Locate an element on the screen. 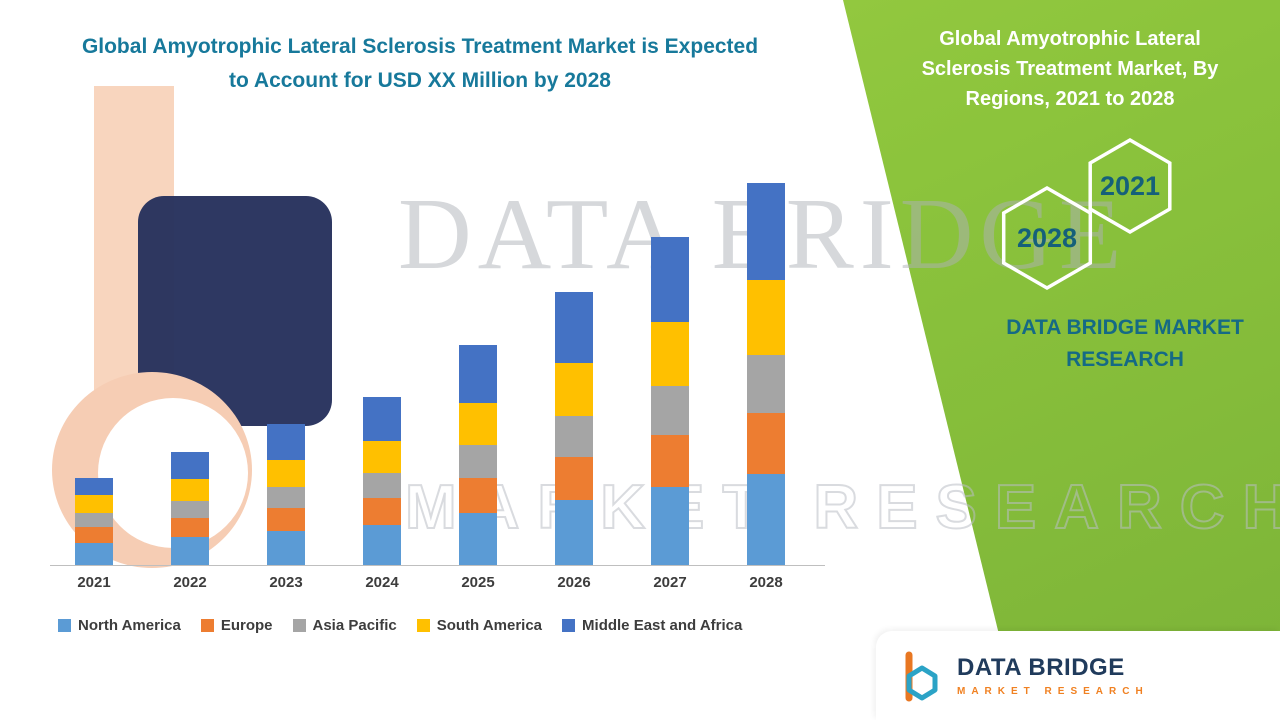 The width and height of the screenshot is (1280, 720). data-bridge-logo-icon is located at coordinates (921, 676).